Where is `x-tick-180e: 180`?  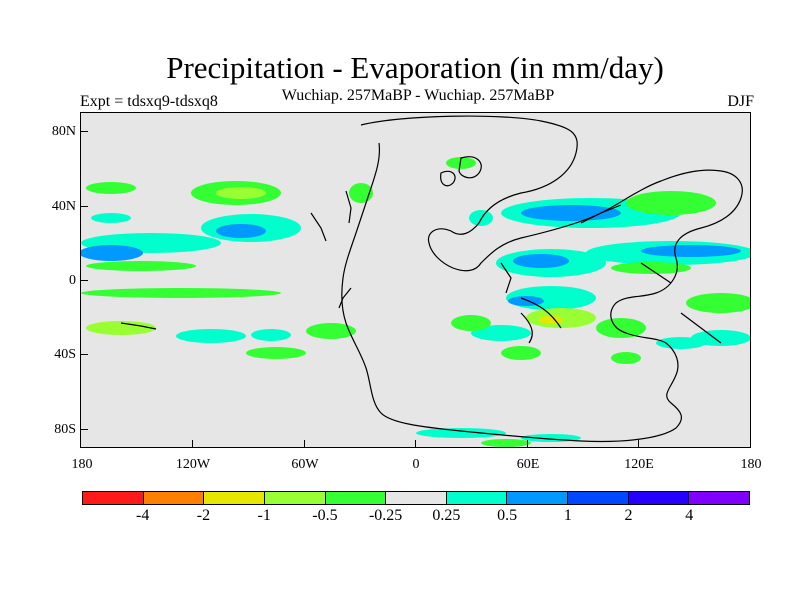 x-tick-180e: 180 is located at coordinates (751, 464).